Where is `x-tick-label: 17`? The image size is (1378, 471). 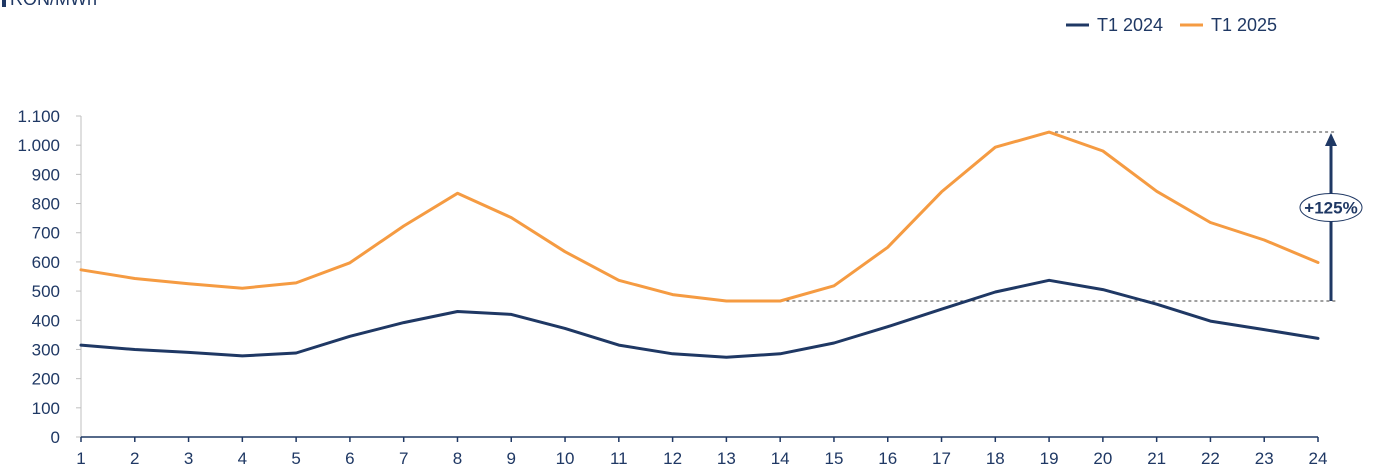
x-tick-label: 17 is located at coordinates (941, 458).